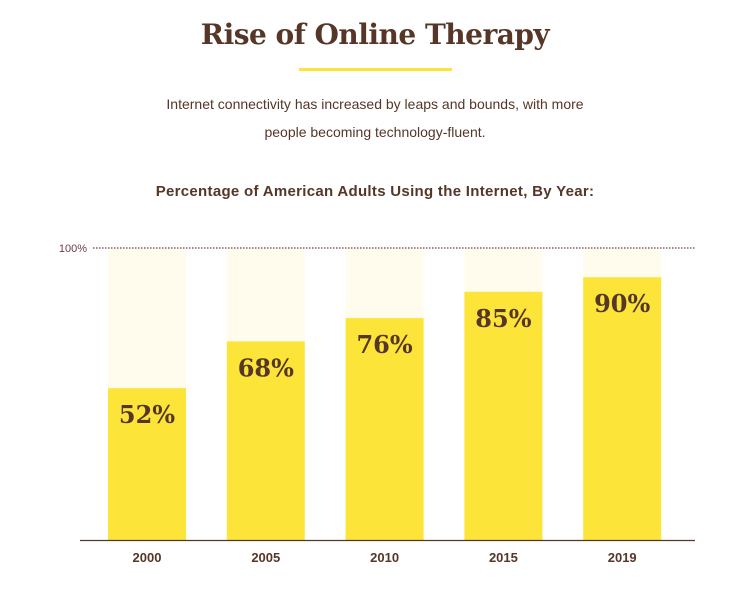 The height and width of the screenshot is (590, 750). What do you see at coordinates (384, 557) in the screenshot?
I see `x-tick-label: 2010` at bounding box center [384, 557].